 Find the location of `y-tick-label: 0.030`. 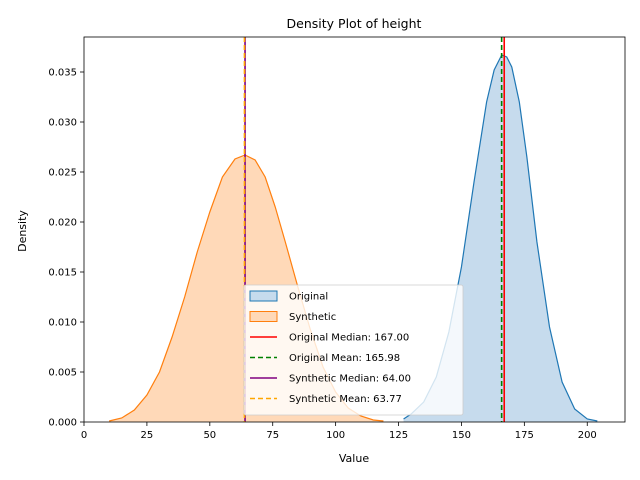

y-tick-label: 0.030 is located at coordinates (62, 123).